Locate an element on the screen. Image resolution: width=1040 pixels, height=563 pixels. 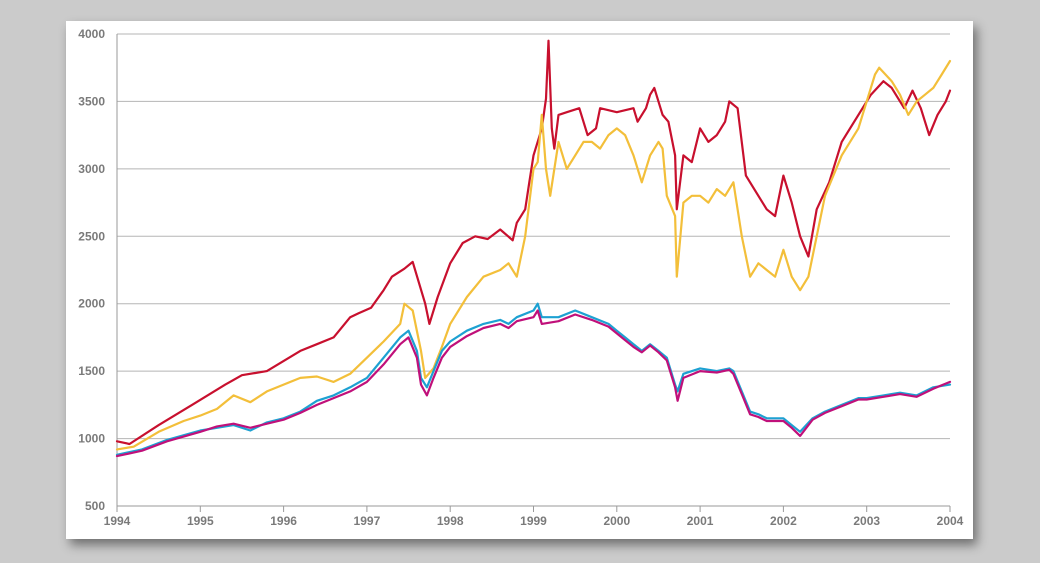
x-tick-label: 1999 is located at coordinates (533, 521).